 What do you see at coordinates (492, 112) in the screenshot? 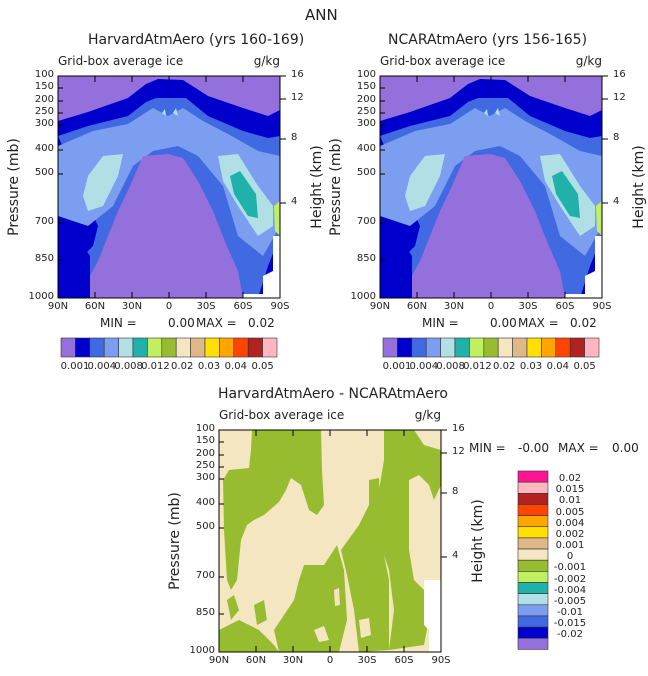
I see `contour-band-0.008-top` at bounding box center [492, 112].